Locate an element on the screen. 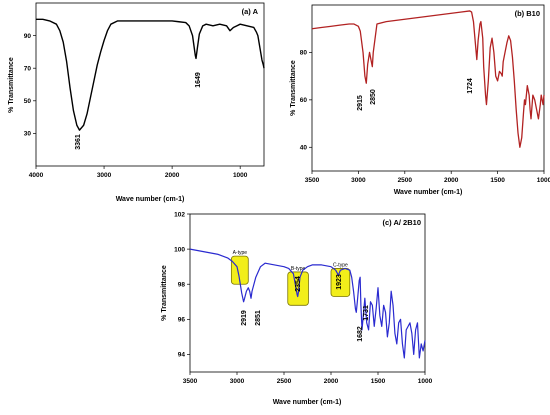  y-tick-label-b-2: 80 is located at coordinates (304, 53).